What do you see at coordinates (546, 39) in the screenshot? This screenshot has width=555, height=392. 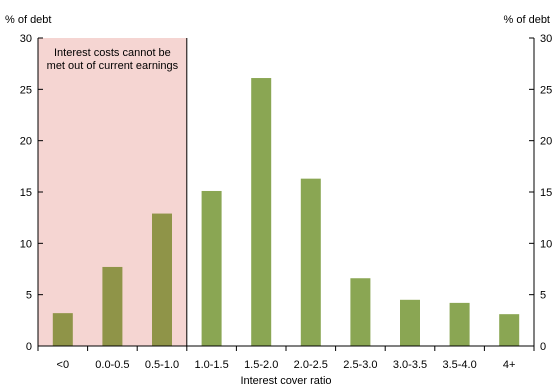 I see `y-tick-label-right-7: 30` at bounding box center [546, 39].